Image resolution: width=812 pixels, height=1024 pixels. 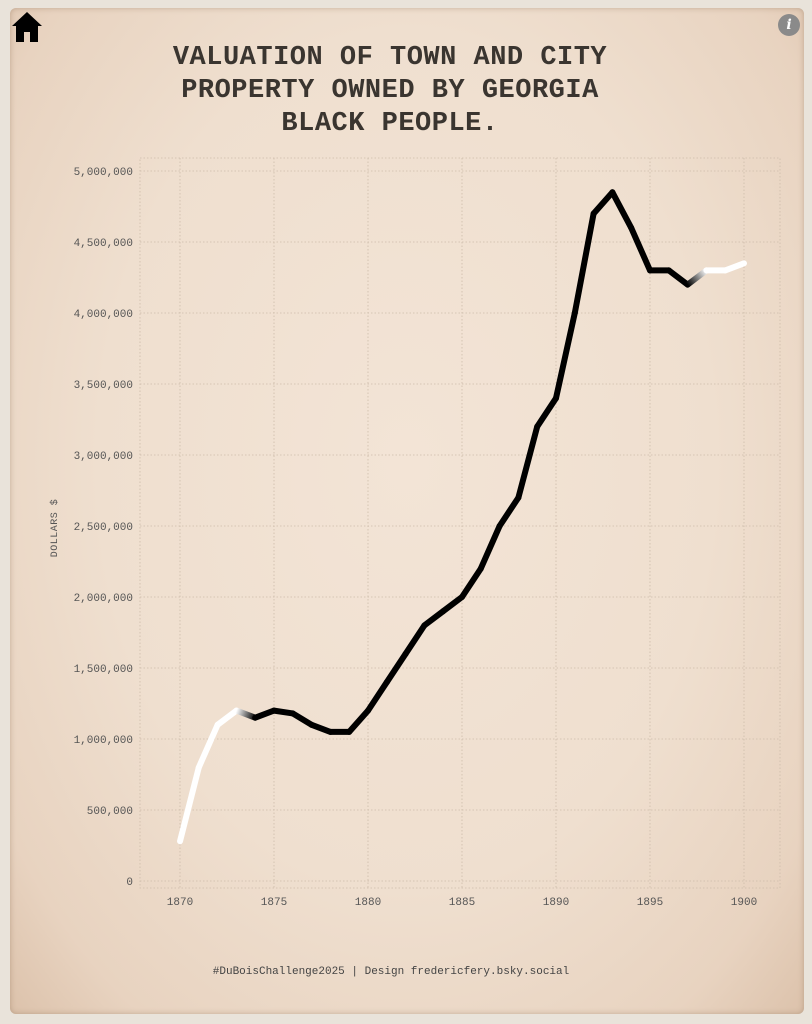 I want to click on y-tick-label: 4,500,000, so click(x=103, y=244).